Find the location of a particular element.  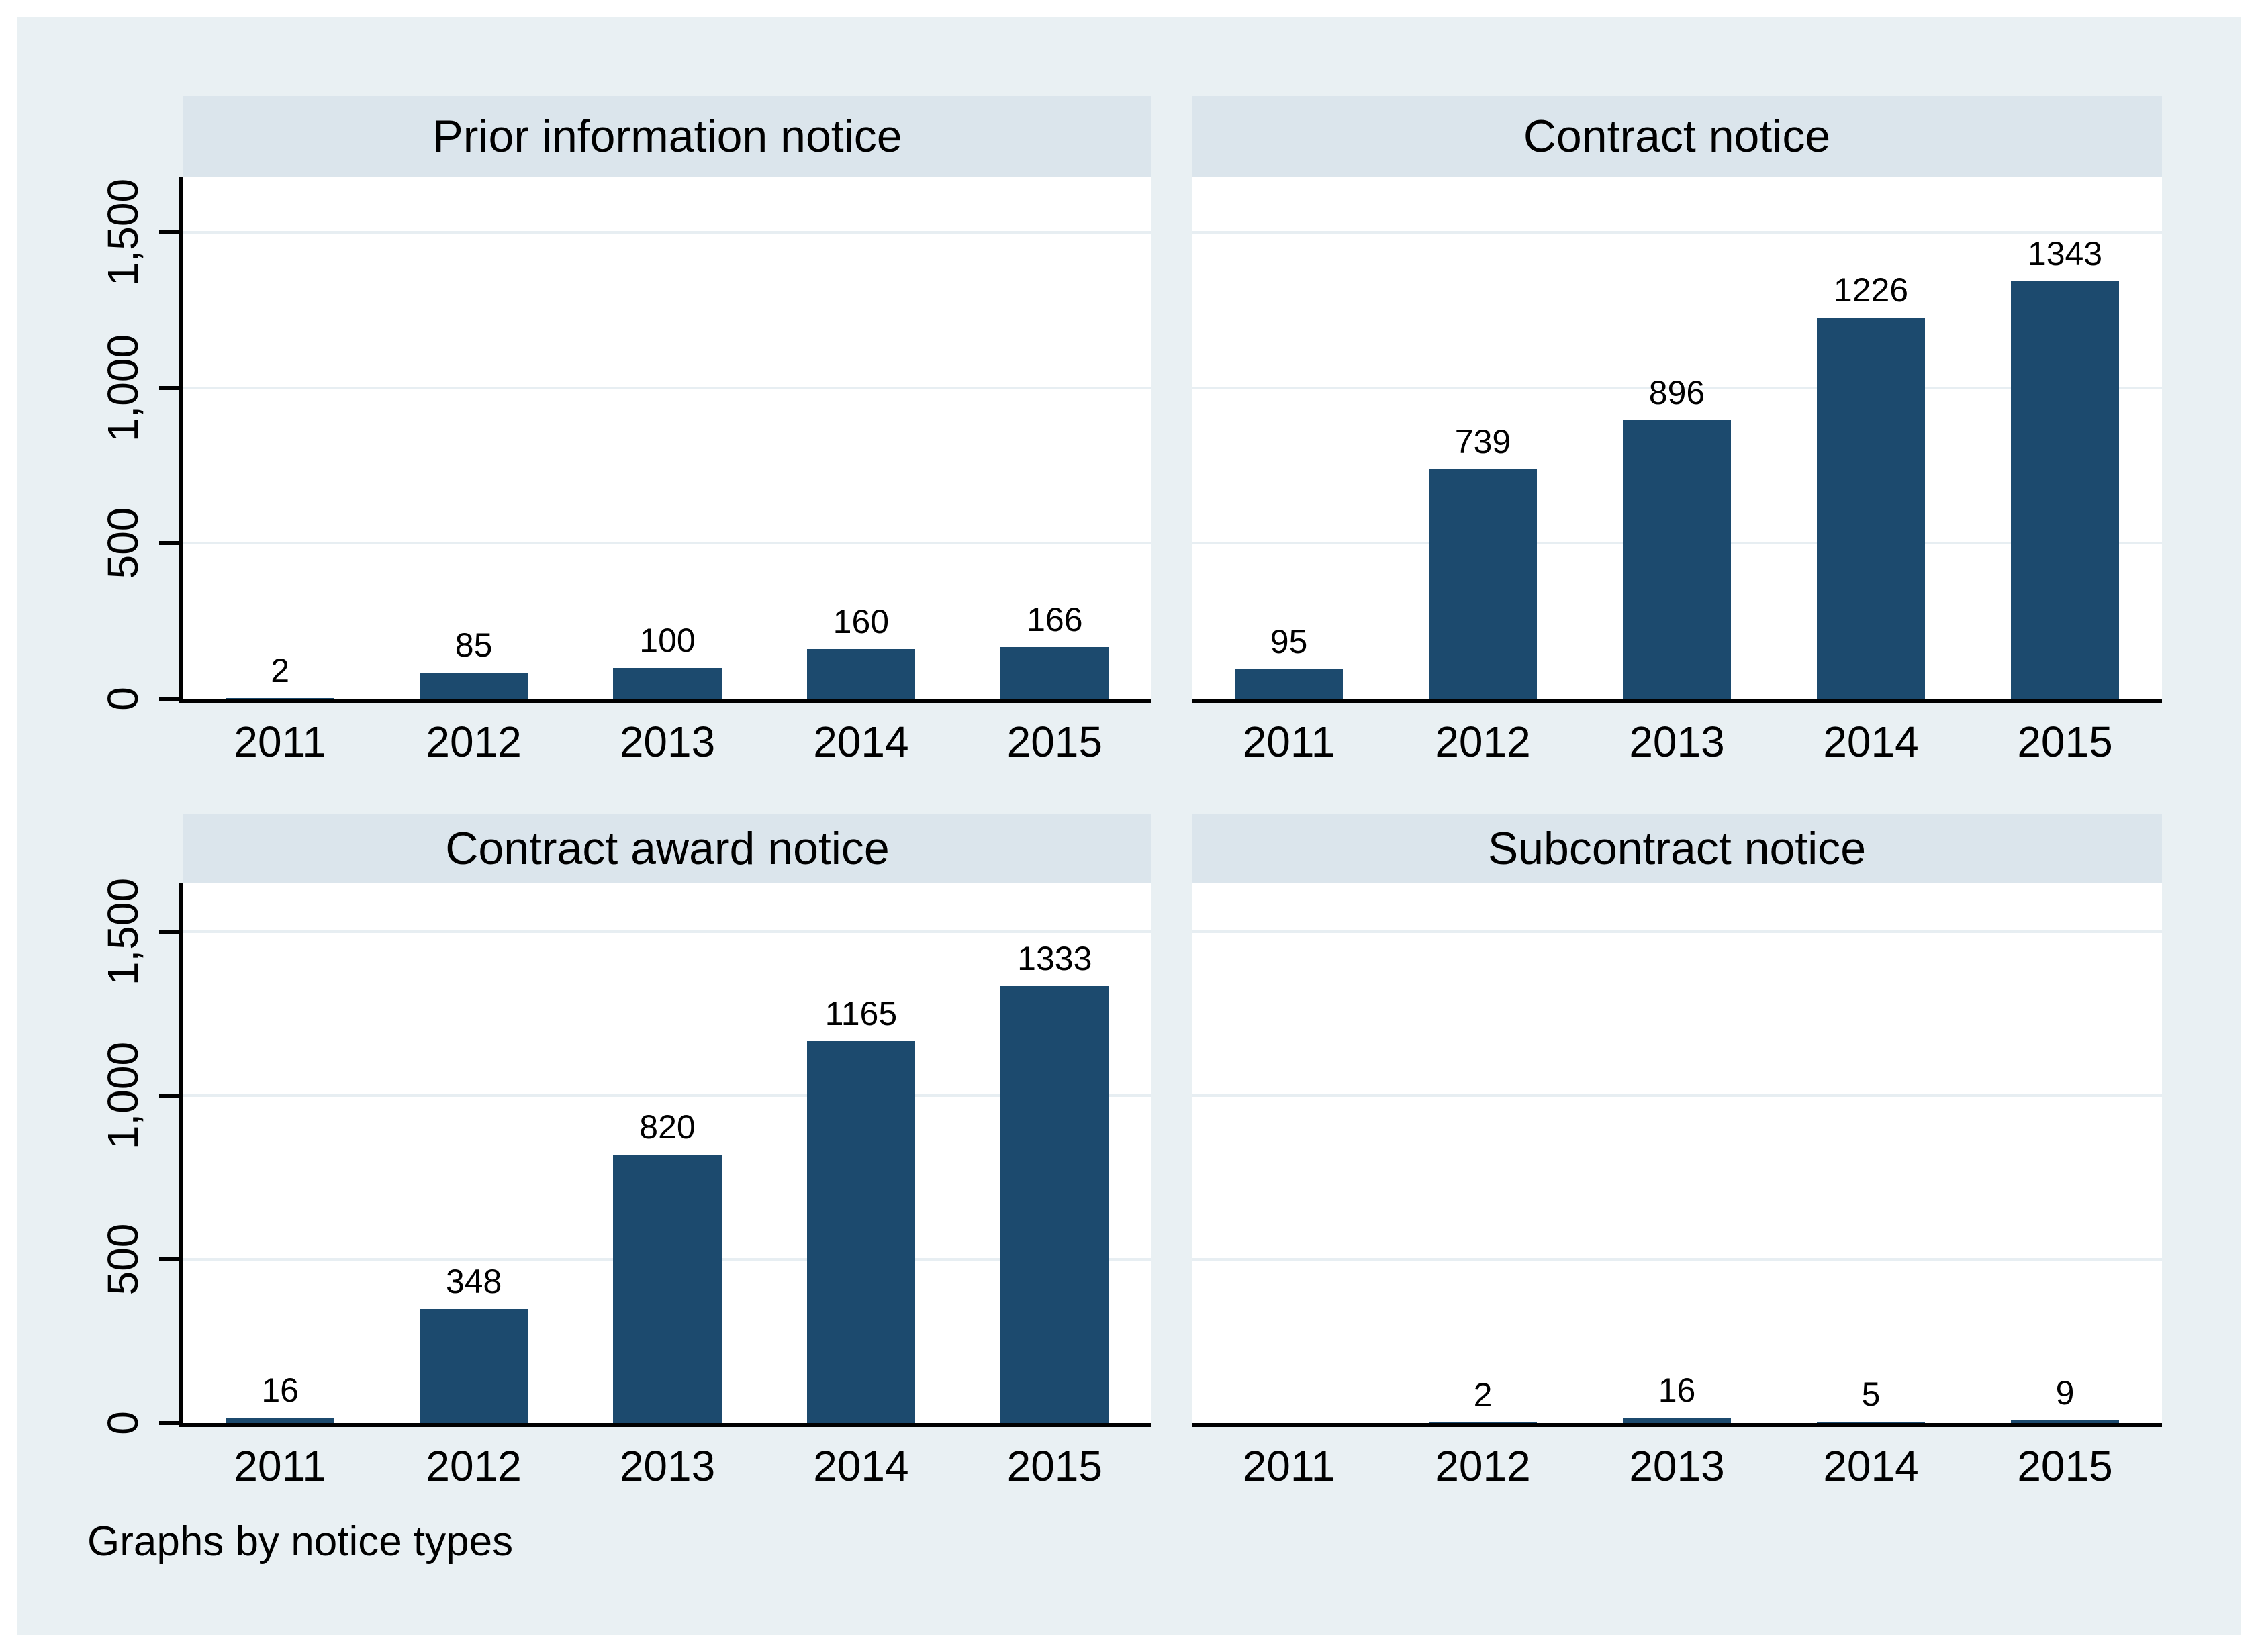

bar-value-label: 820 is located at coordinates (667, 1127).